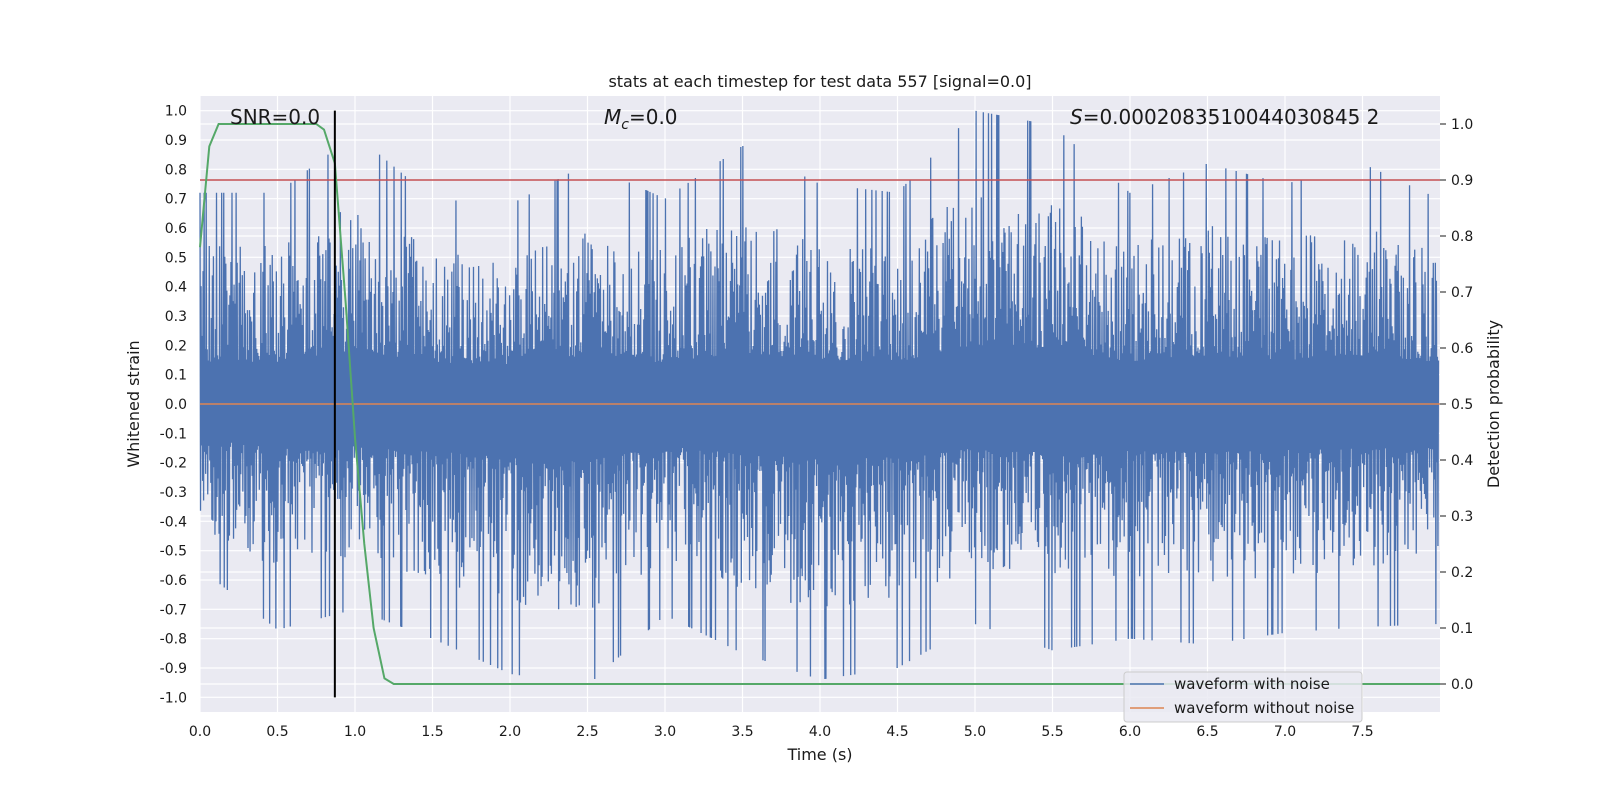 This screenshot has height=800, width=1600. What do you see at coordinates (1493, 404) in the screenshot?
I see `y-axis-label-right: Detection probability` at bounding box center [1493, 404].